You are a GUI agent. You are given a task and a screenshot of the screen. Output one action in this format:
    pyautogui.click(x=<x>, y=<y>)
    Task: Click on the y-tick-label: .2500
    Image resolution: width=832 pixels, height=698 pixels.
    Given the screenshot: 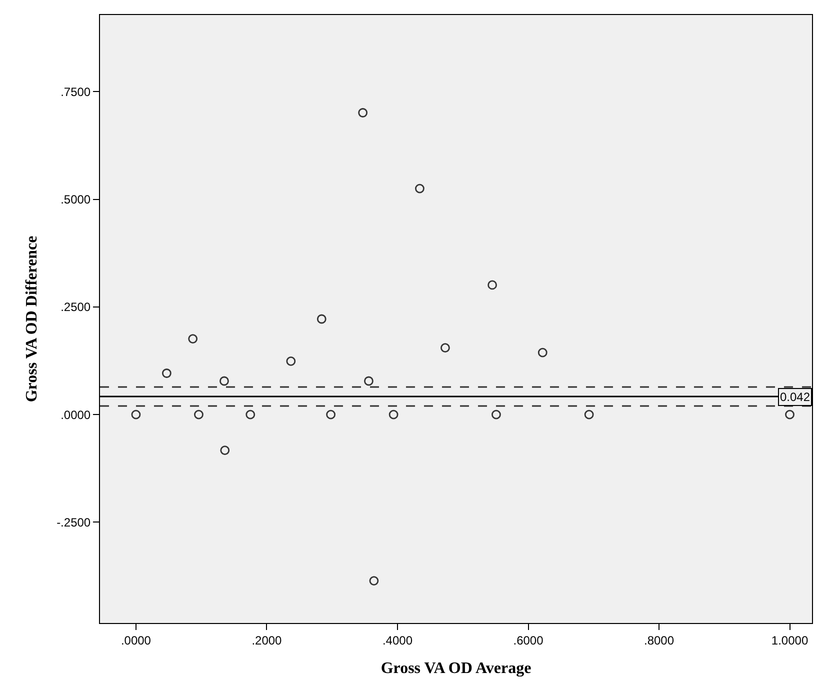 What is the action you would take?
    pyautogui.click(x=75, y=307)
    